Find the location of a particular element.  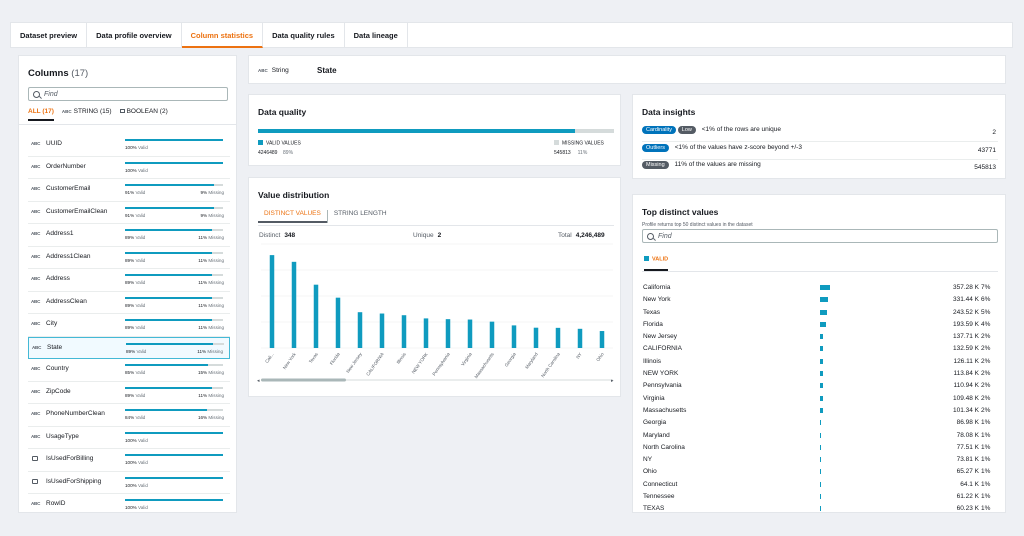

column-item: IsUsedForBilling 100% Valid is located at coordinates (129, 460).